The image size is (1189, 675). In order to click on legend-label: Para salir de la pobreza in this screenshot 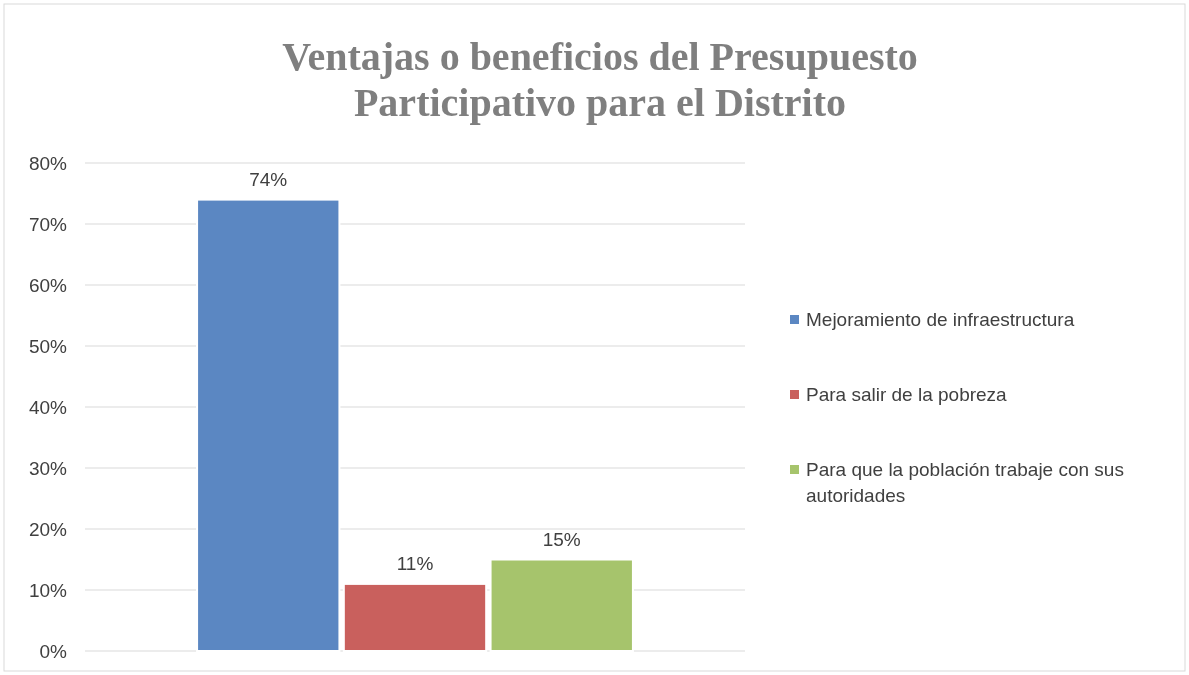, I will do `click(907, 394)`.